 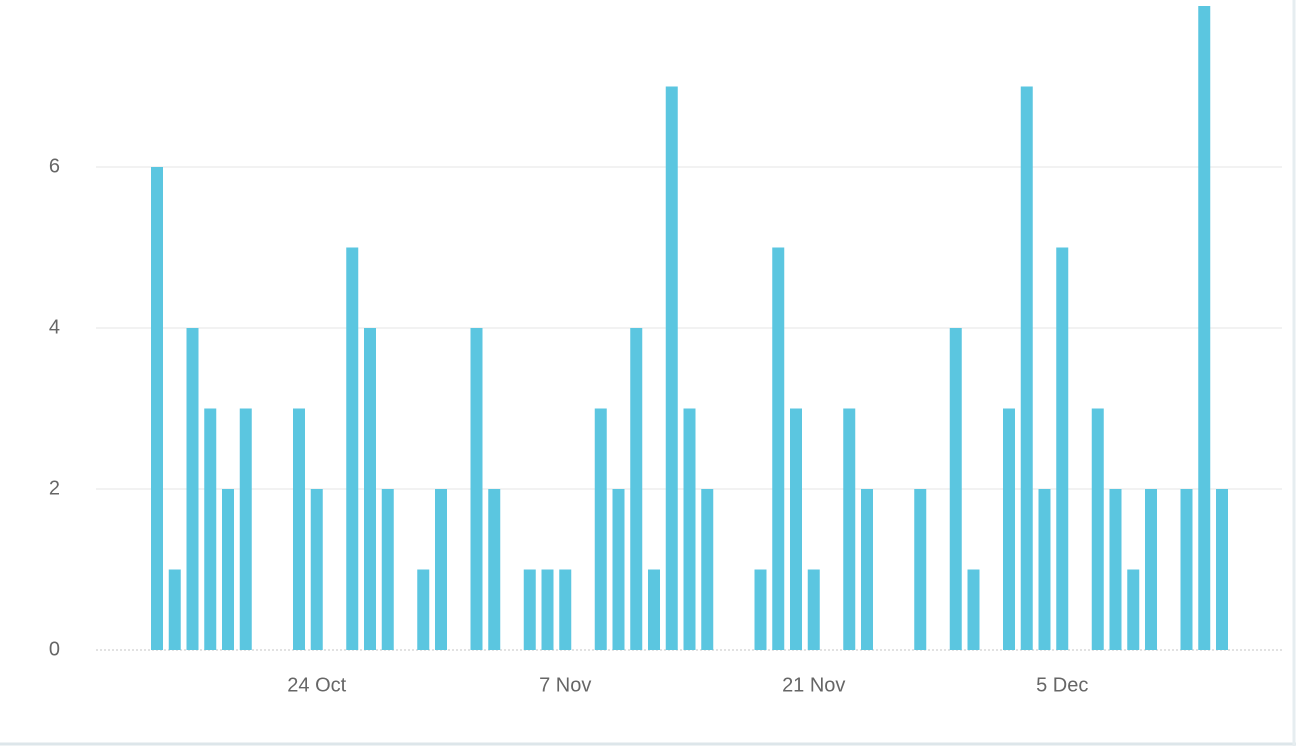 I want to click on x-tick-label: 7 Nov, so click(x=565, y=685).